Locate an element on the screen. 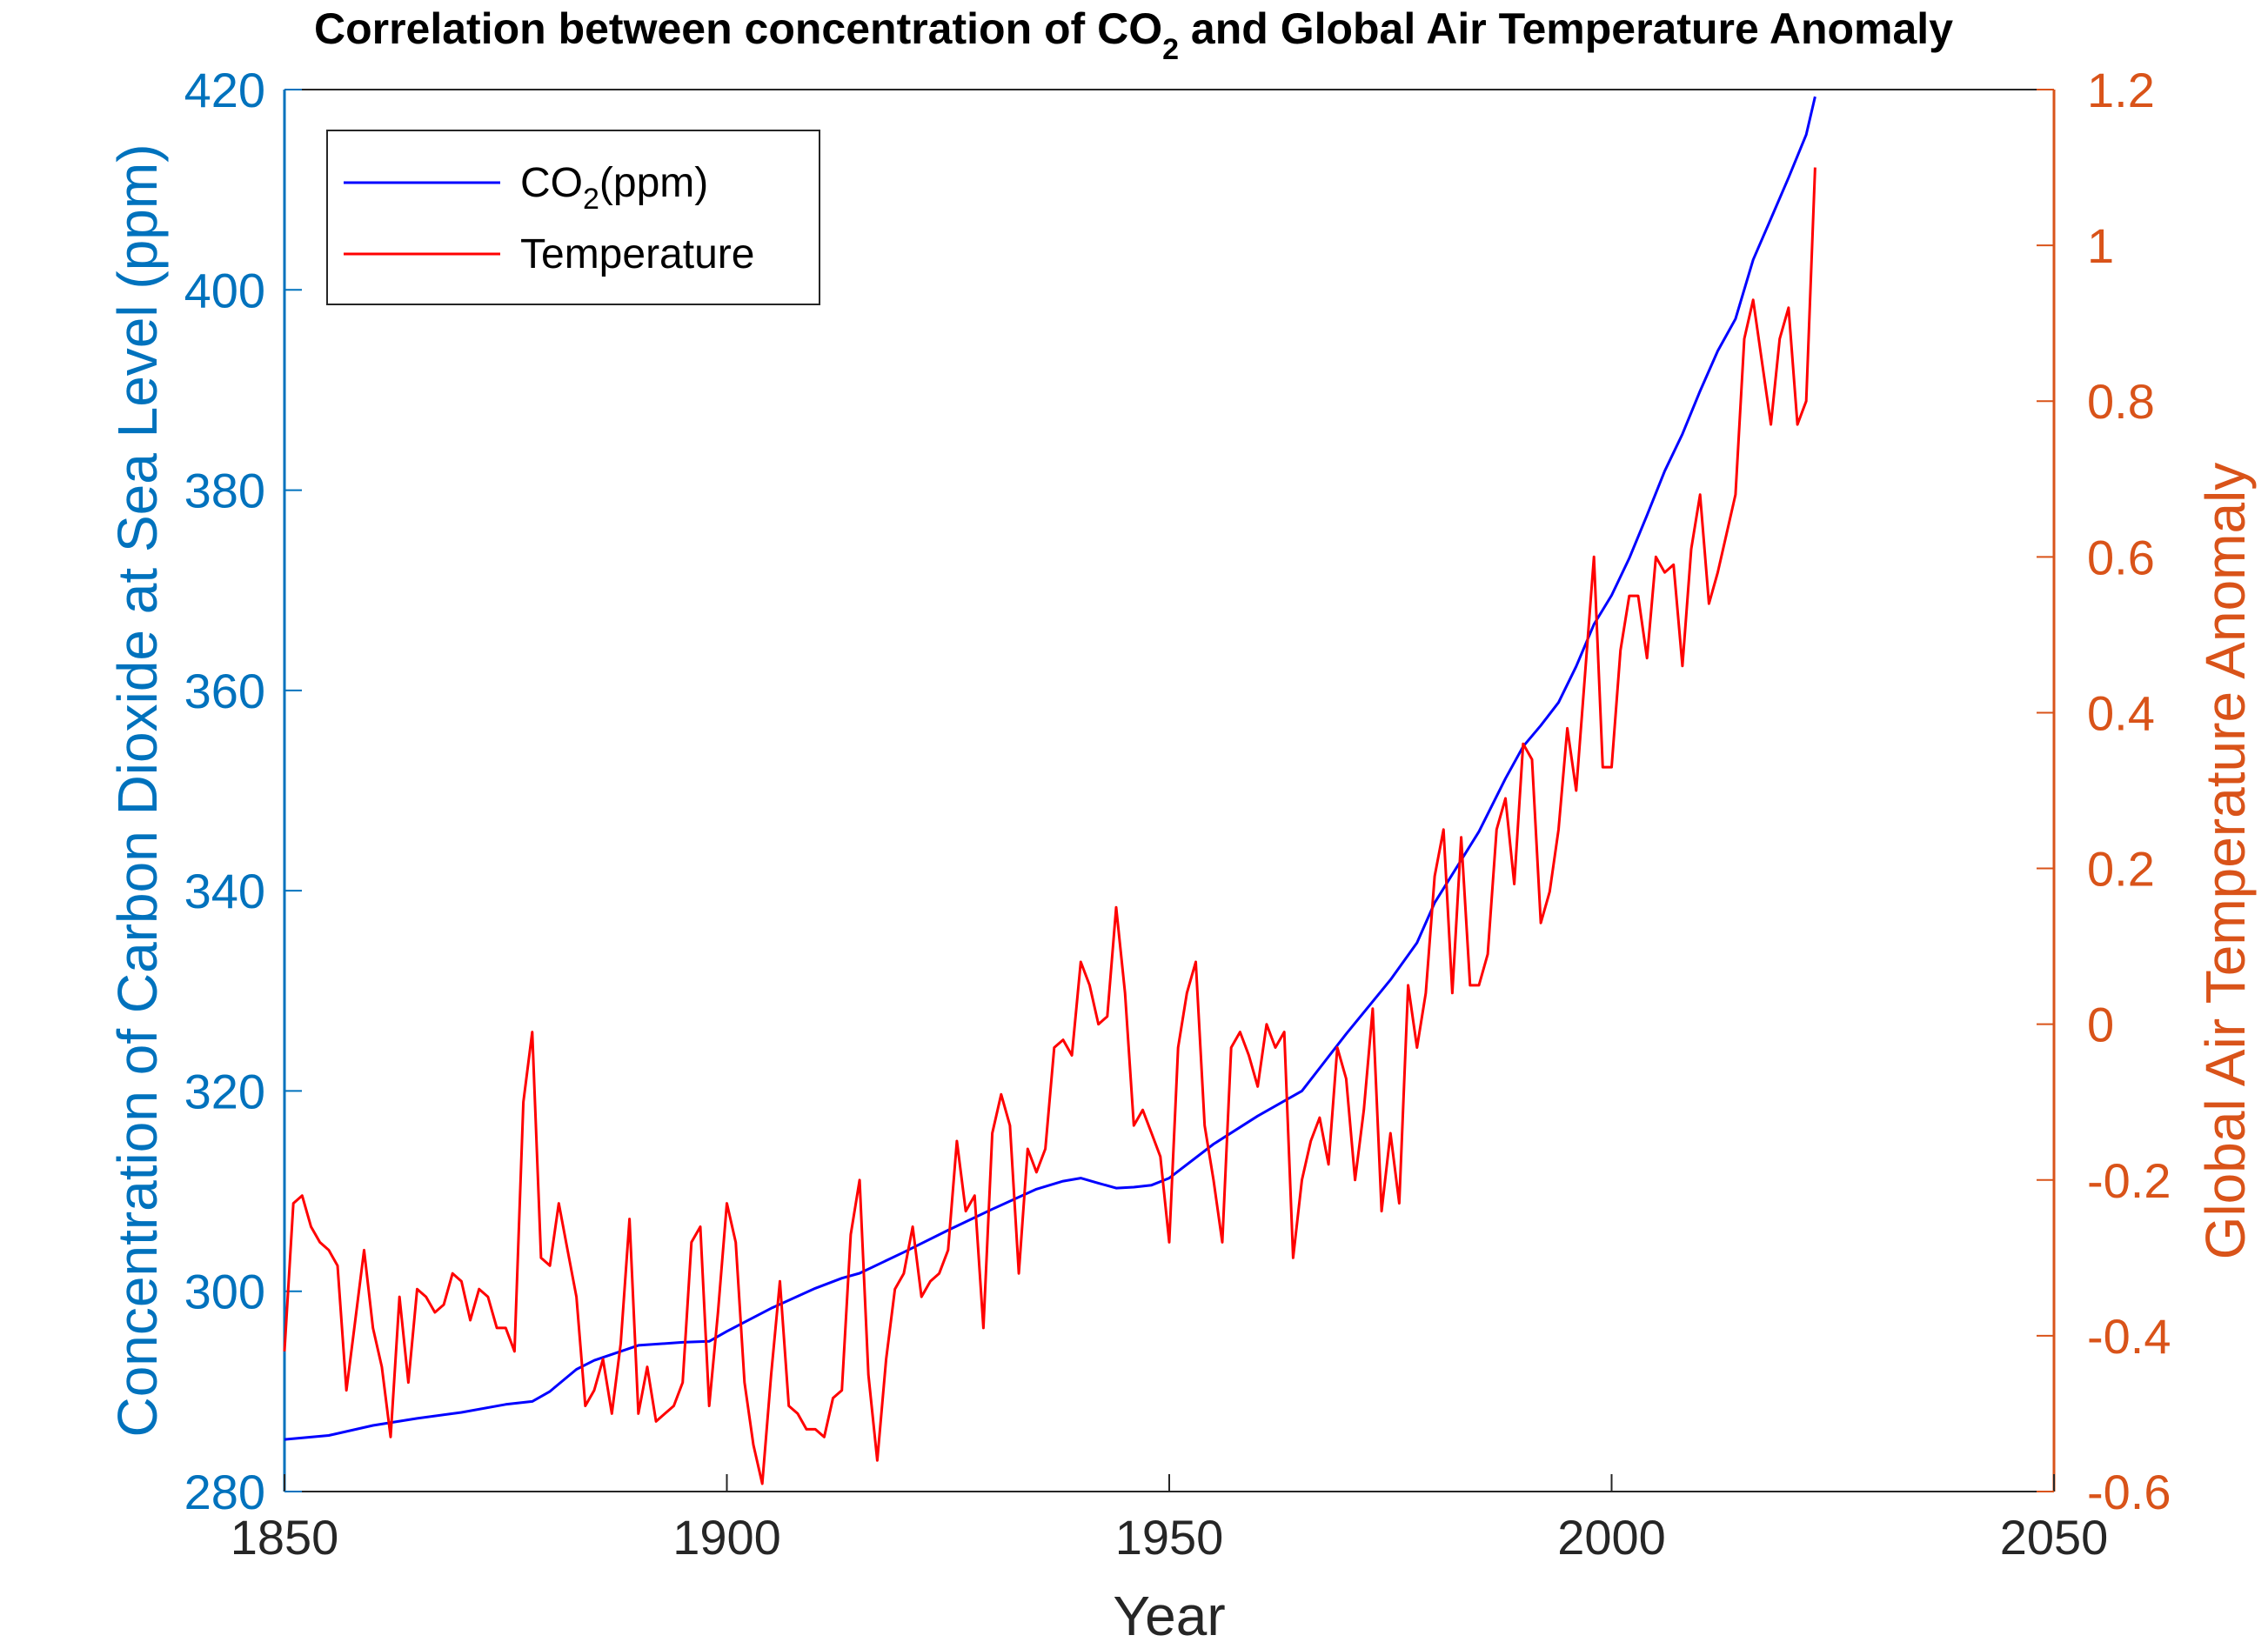 Image resolution: width=2268 pixels, height=1642 pixels. x-tick-label: 1900 is located at coordinates (727, 1537).